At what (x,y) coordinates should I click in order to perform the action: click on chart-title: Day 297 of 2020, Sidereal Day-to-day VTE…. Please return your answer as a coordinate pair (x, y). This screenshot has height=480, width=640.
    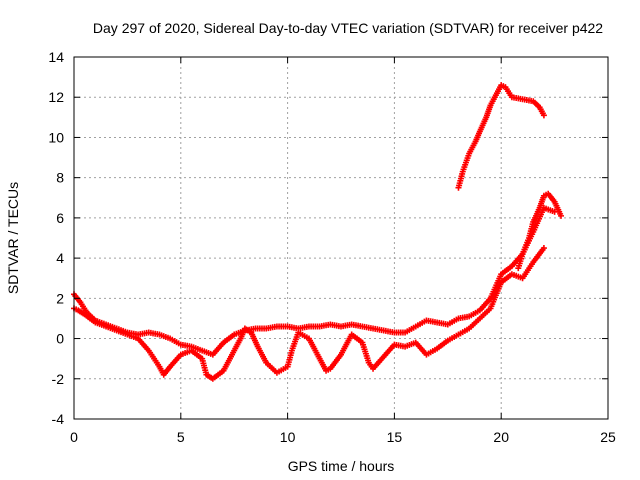
    Looking at the image, I should click on (348, 28).